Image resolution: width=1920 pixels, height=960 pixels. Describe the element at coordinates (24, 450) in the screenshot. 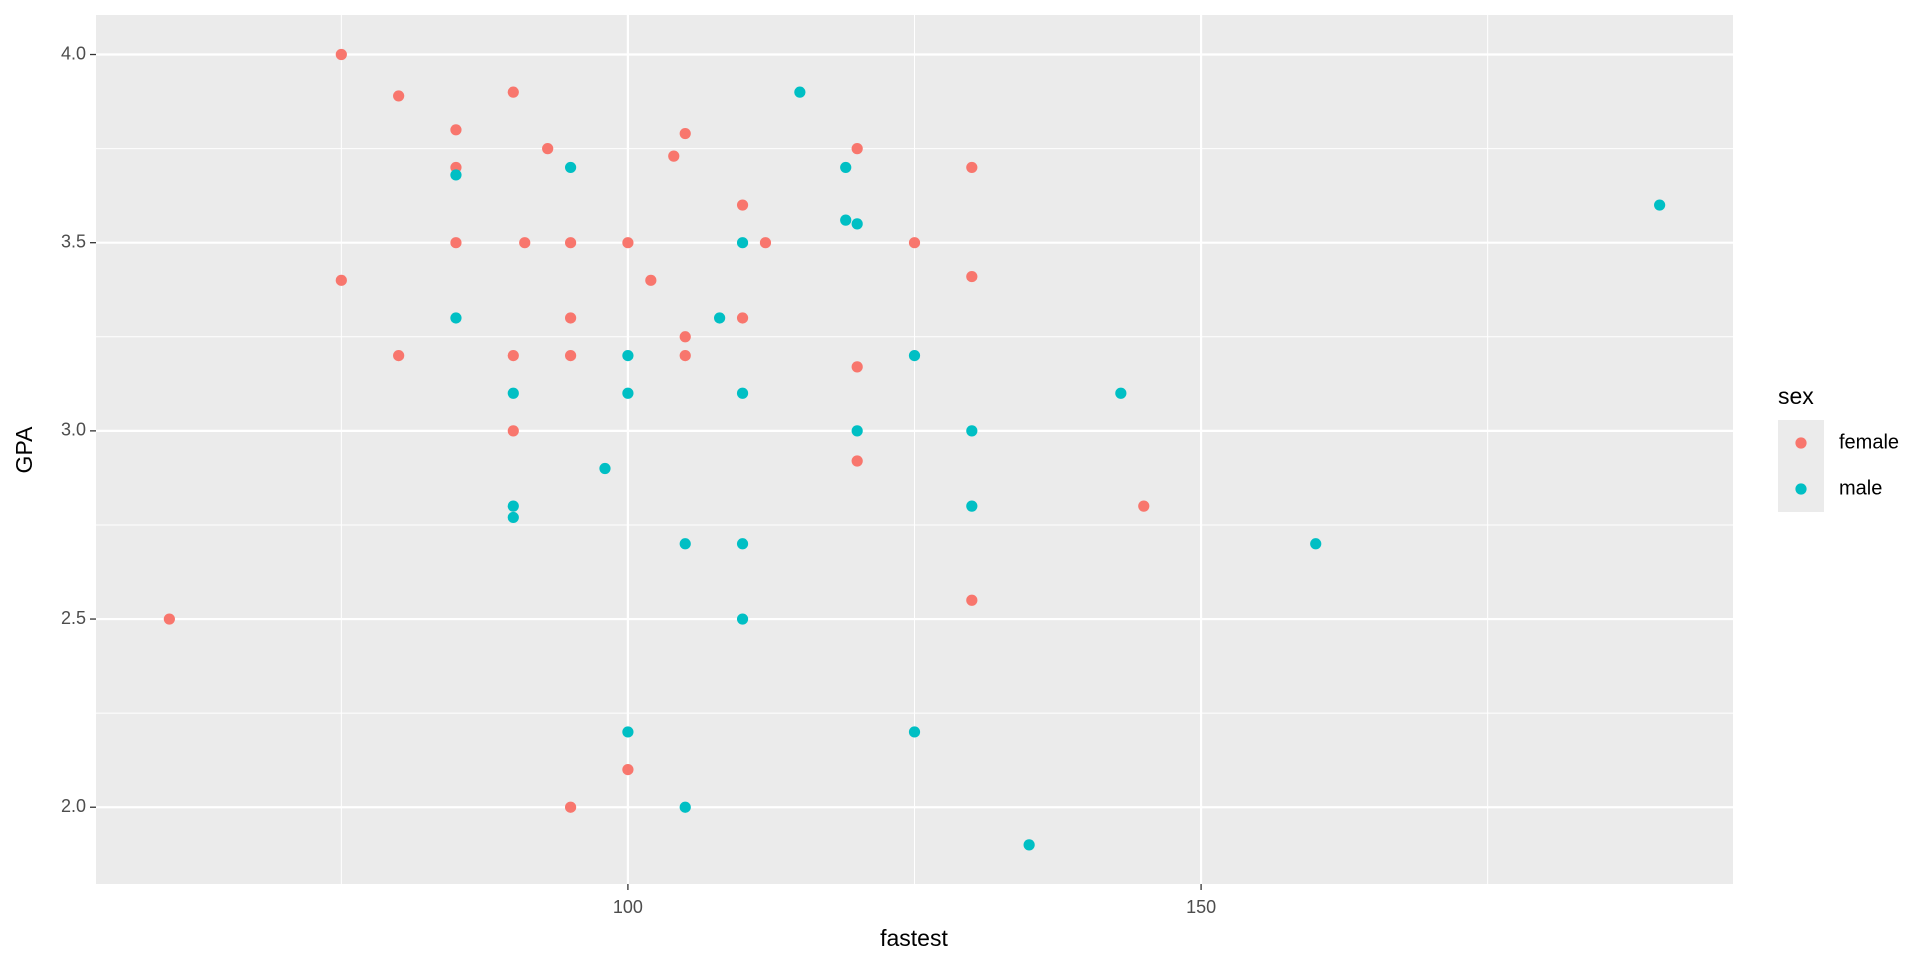

I see `y-axis-title: GPA` at that location.